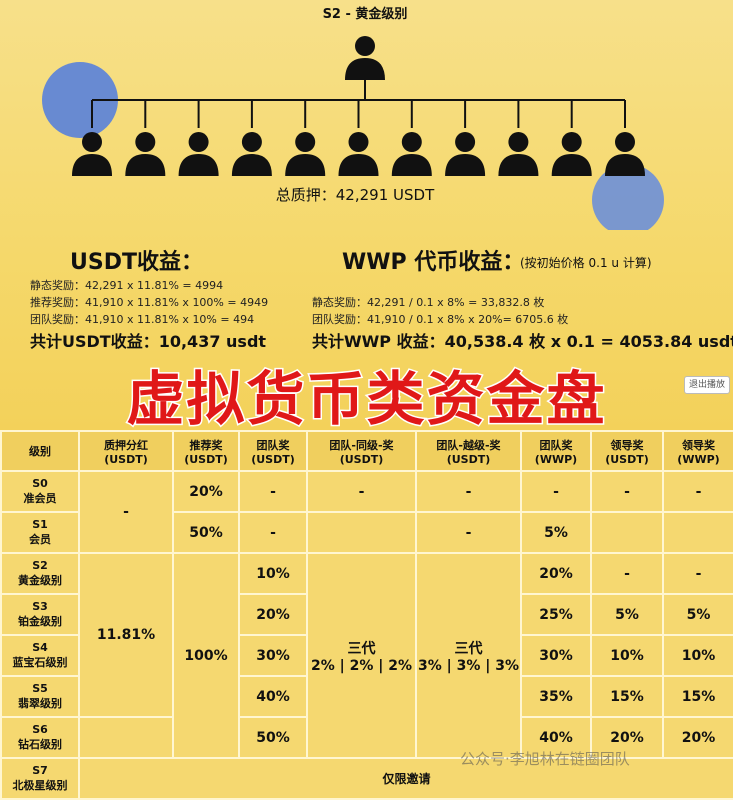 This screenshot has height=800, width=733. What do you see at coordinates (405, 778) in the screenshot?
I see `cell: 仅限邀请` at bounding box center [405, 778].